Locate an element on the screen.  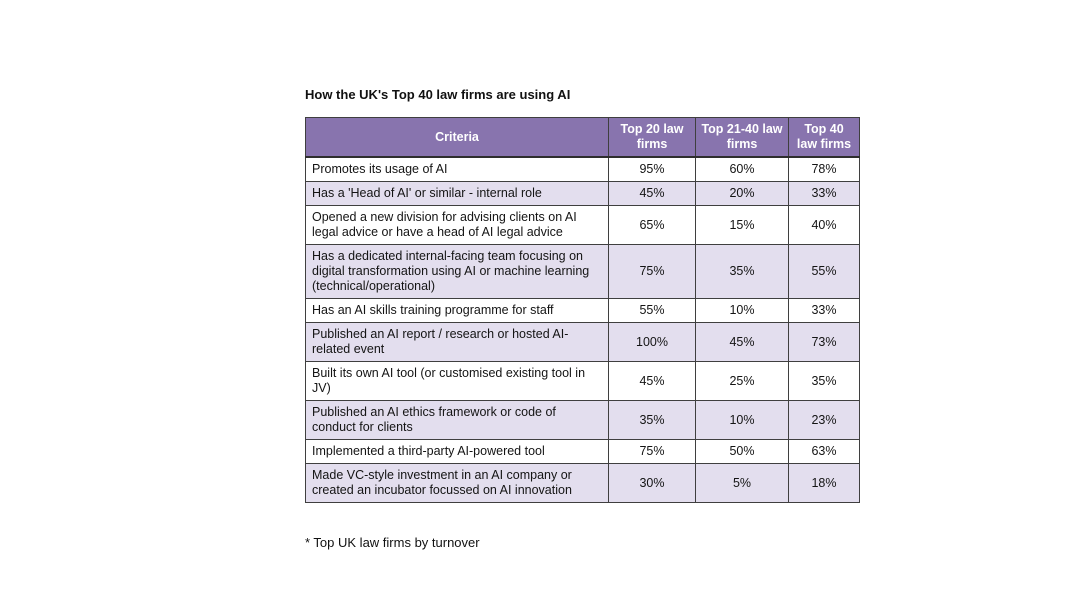
top40-cell: 63% is located at coordinates (824, 451).